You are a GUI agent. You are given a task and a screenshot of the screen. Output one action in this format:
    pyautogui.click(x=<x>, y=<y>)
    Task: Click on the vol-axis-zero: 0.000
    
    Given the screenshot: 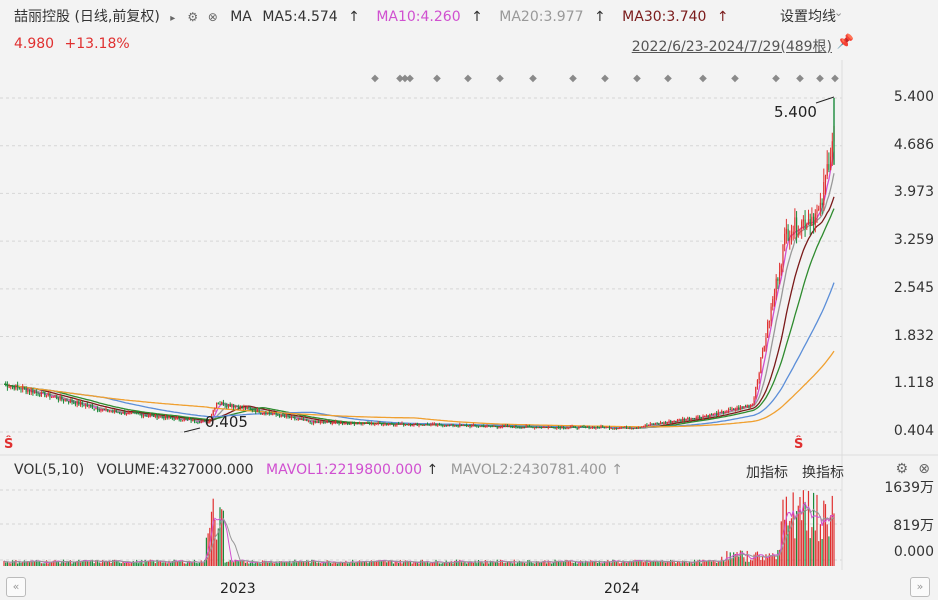 What is the action you would take?
    pyautogui.click(x=913, y=552)
    